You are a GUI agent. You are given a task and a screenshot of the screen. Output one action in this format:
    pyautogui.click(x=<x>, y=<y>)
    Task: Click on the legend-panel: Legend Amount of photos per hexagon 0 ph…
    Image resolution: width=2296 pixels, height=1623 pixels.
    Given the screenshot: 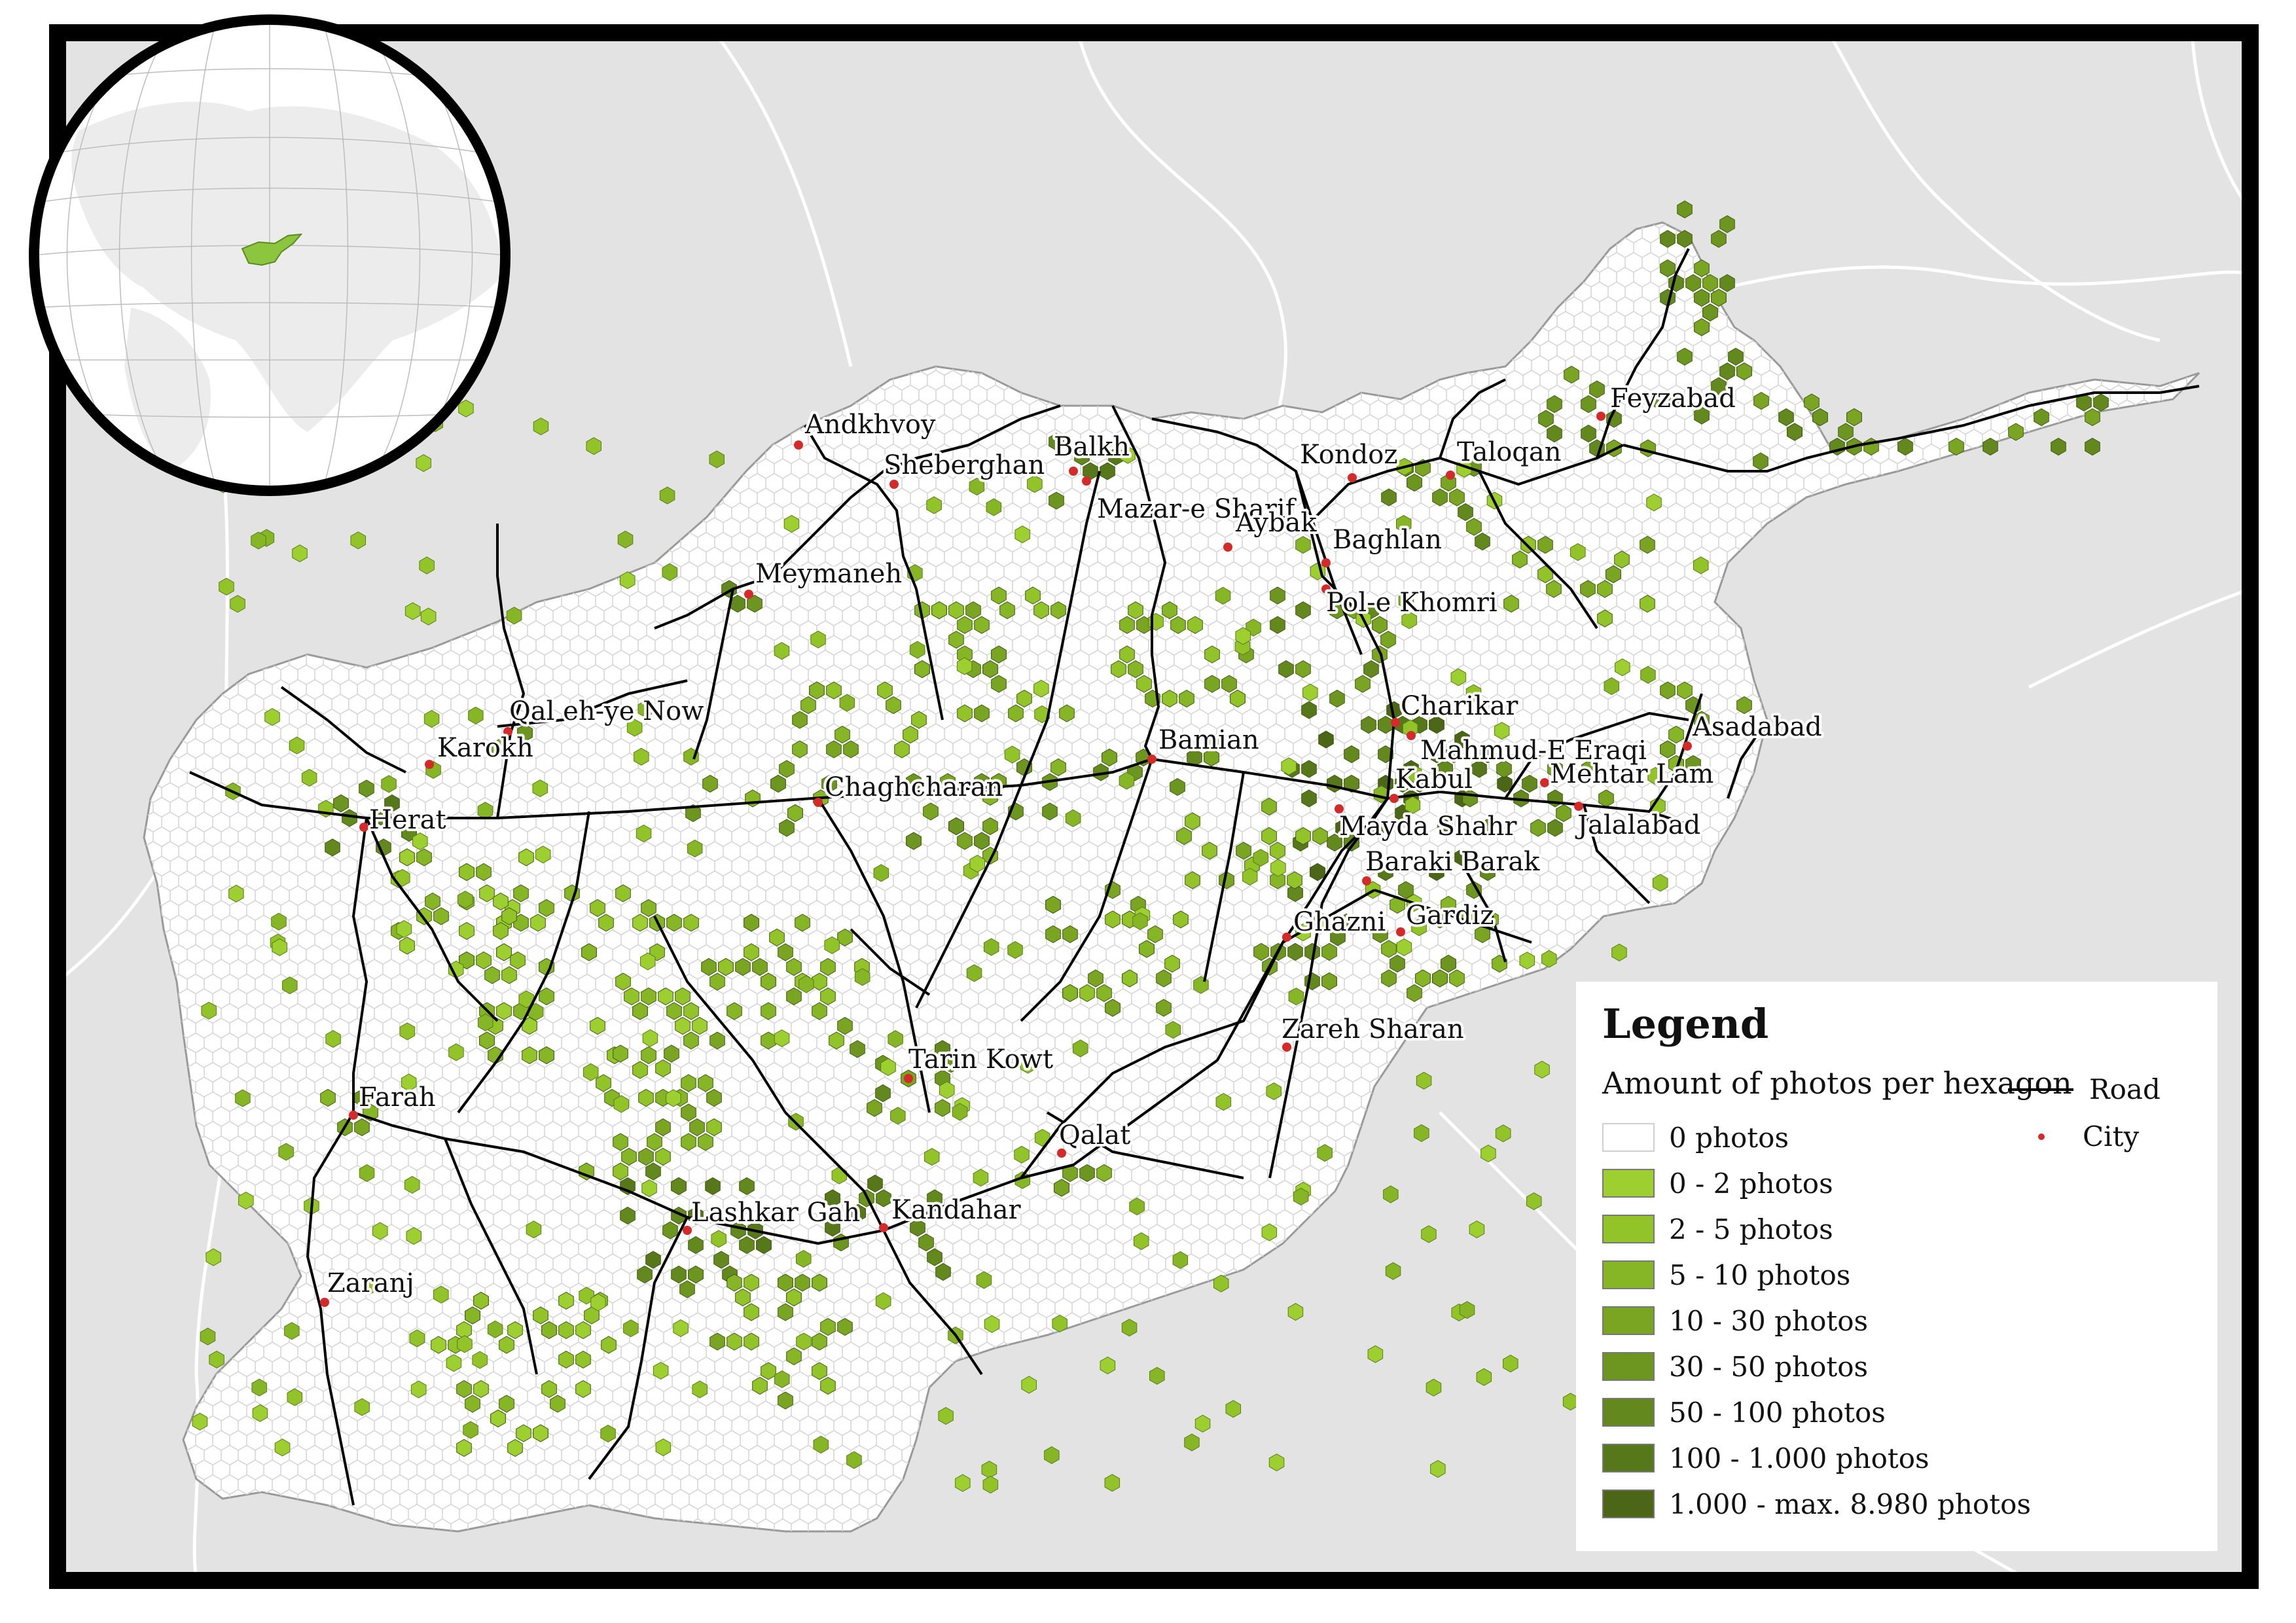 What is the action you would take?
    pyautogui.click(x=1896, y=1266)
    